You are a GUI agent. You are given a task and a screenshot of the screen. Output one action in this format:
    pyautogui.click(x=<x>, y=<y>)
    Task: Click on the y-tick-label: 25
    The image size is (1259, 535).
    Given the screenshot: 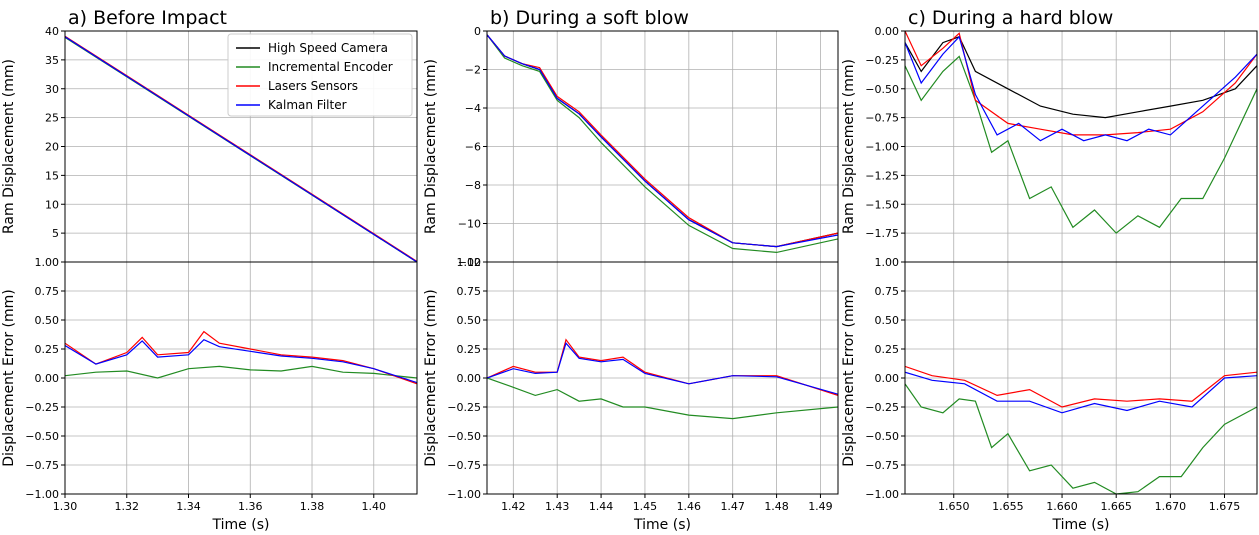 What is the action you would take?
    pyautogui.click(x=52, y=118)
    